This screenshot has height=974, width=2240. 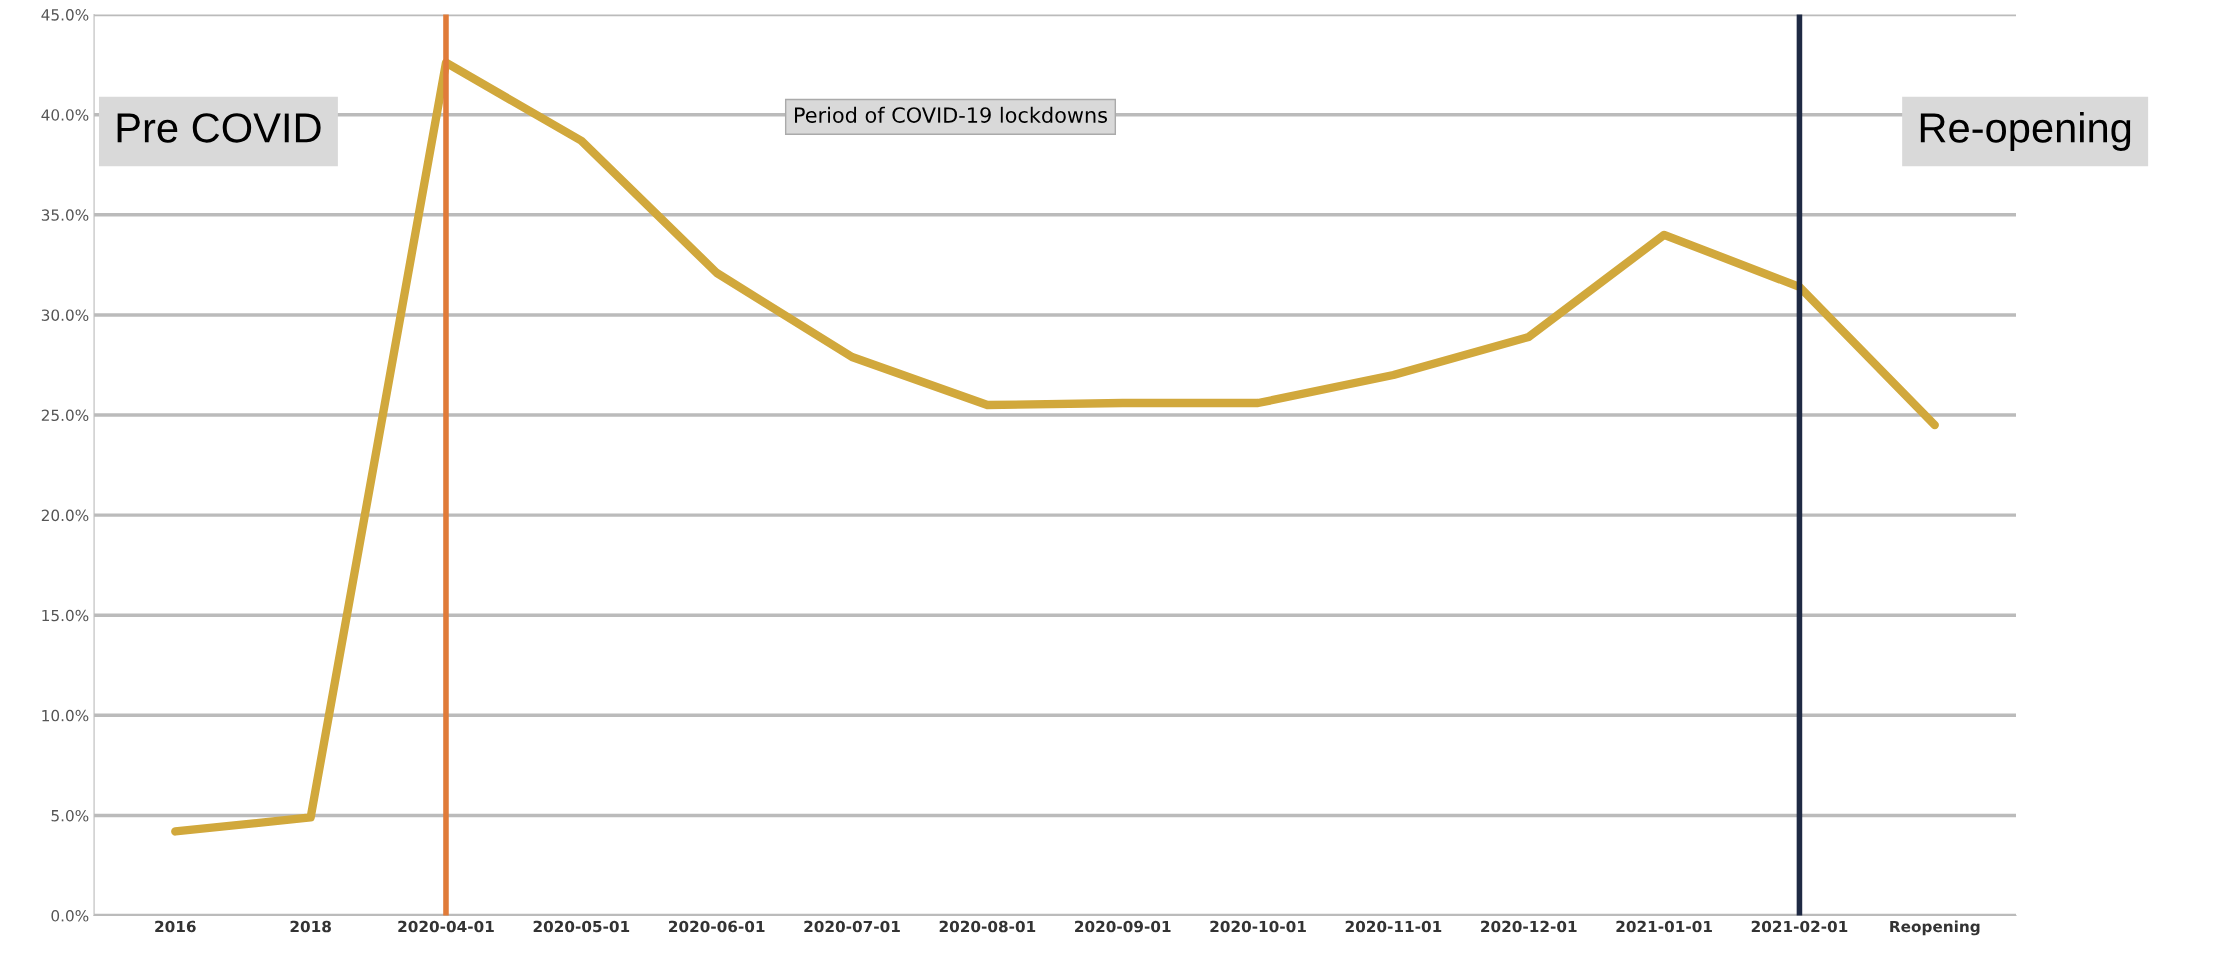 I want to click on x-tick-label: 2018, so click(x=310, y=926).